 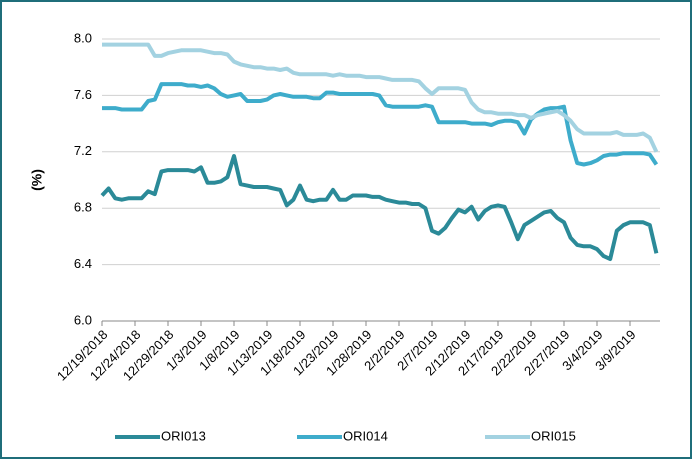 What do you see at coordinates (83, 94) in the screenshot?
I see `y-tick-label: 7.6` at bounding box center [83, 94].